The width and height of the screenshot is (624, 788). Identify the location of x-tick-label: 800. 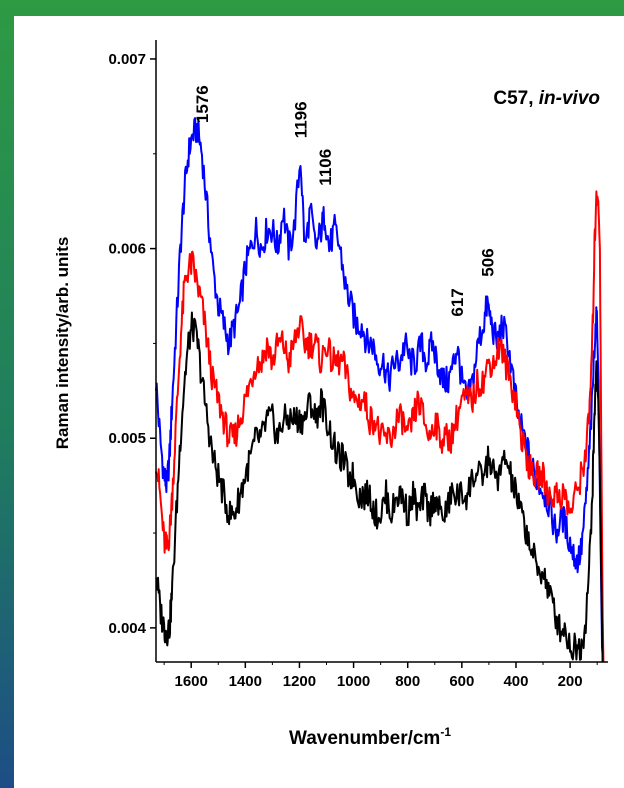
(407, 681).